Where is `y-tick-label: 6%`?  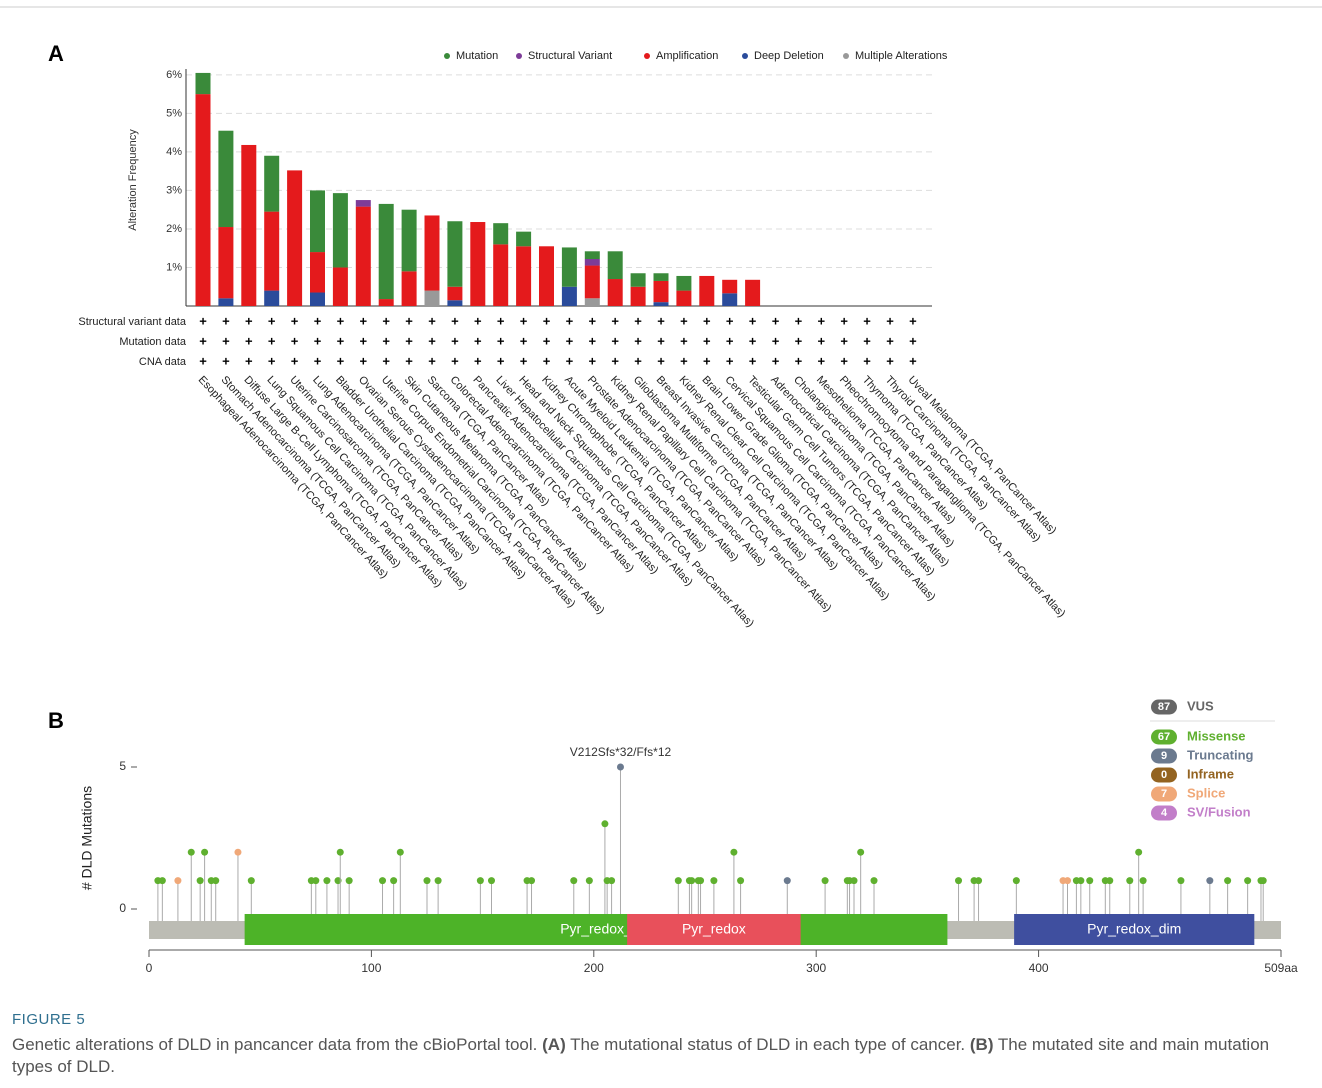
y-tick-label: 6% is located at coordinates (174, 75).